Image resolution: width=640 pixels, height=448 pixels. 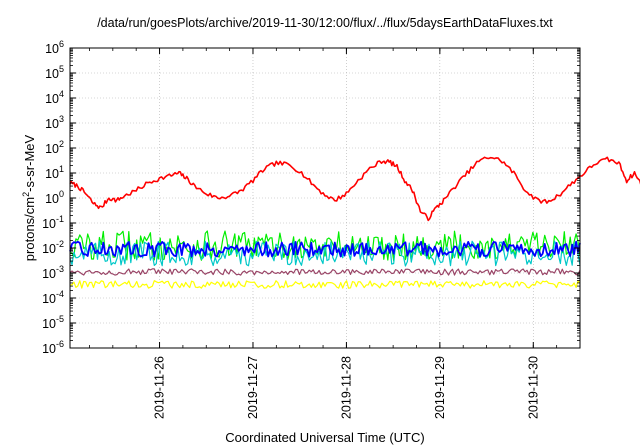 I want to click on y-tick-label: 10⁴, so click(x=54, y=97).